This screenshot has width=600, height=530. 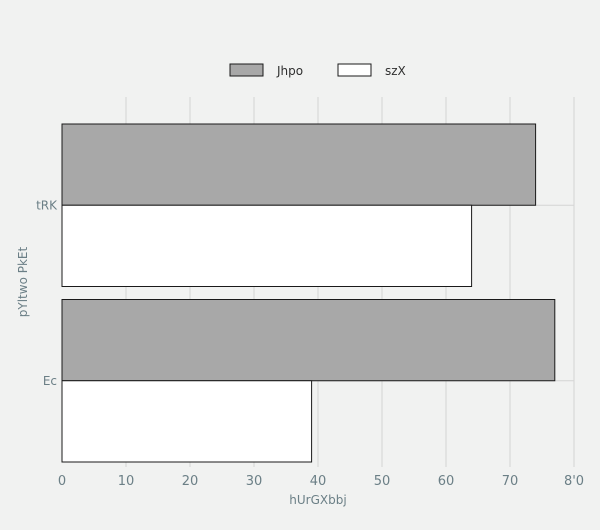 I want to click on x-tick-label: 50, so click(x=382, y=481).